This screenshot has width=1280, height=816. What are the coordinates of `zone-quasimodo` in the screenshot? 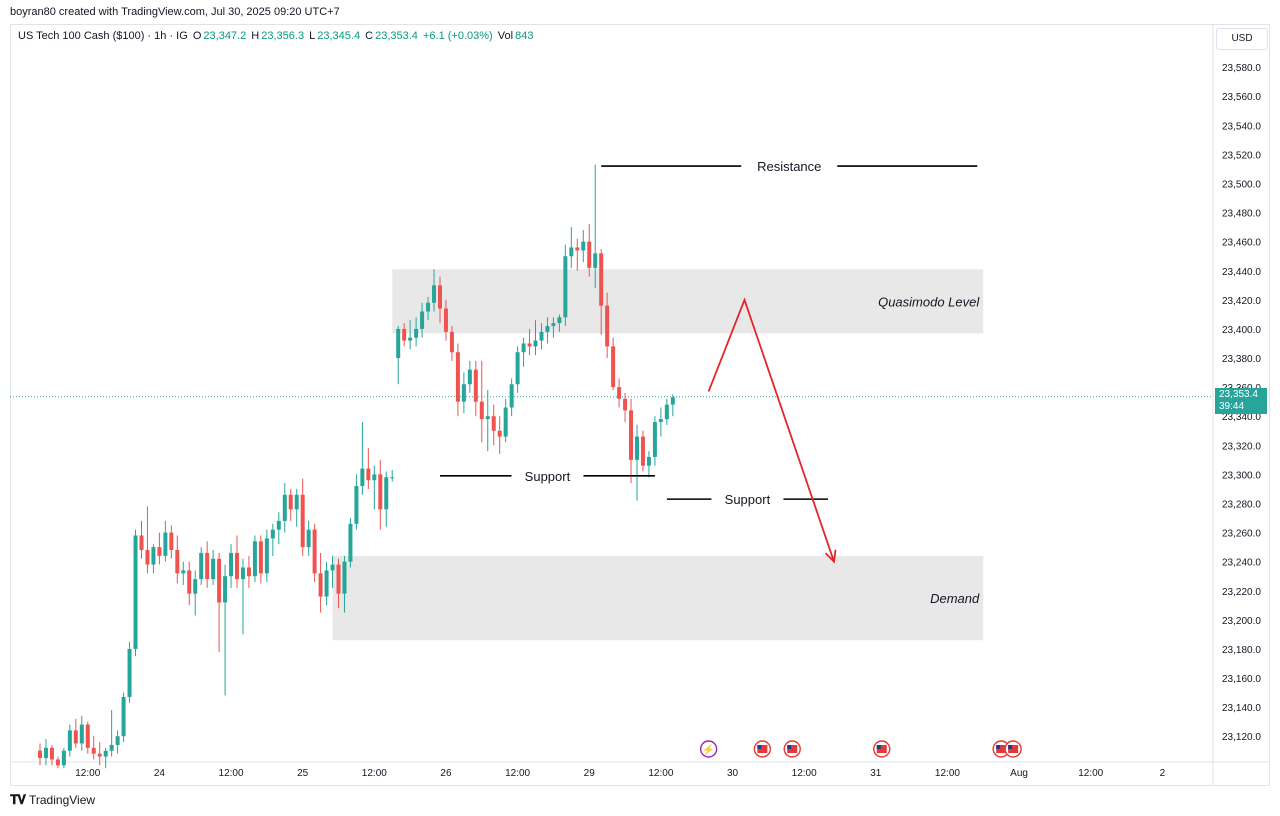 It's located at (688, 301).